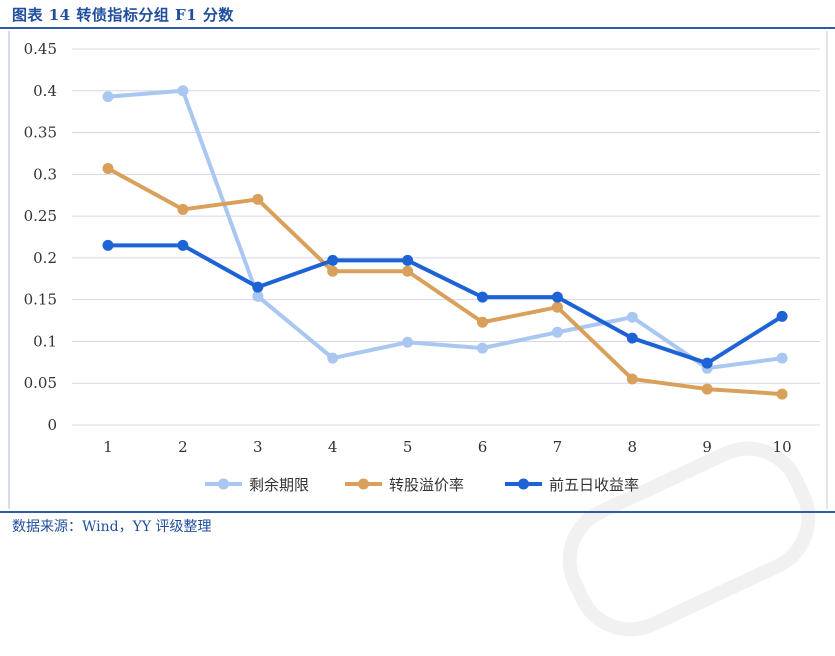 The image size is (835, 656). What do you see at coordinates (52, 425) in the screenshot?
I see `y-tick-label: 0` at bounding box center [52, 425].